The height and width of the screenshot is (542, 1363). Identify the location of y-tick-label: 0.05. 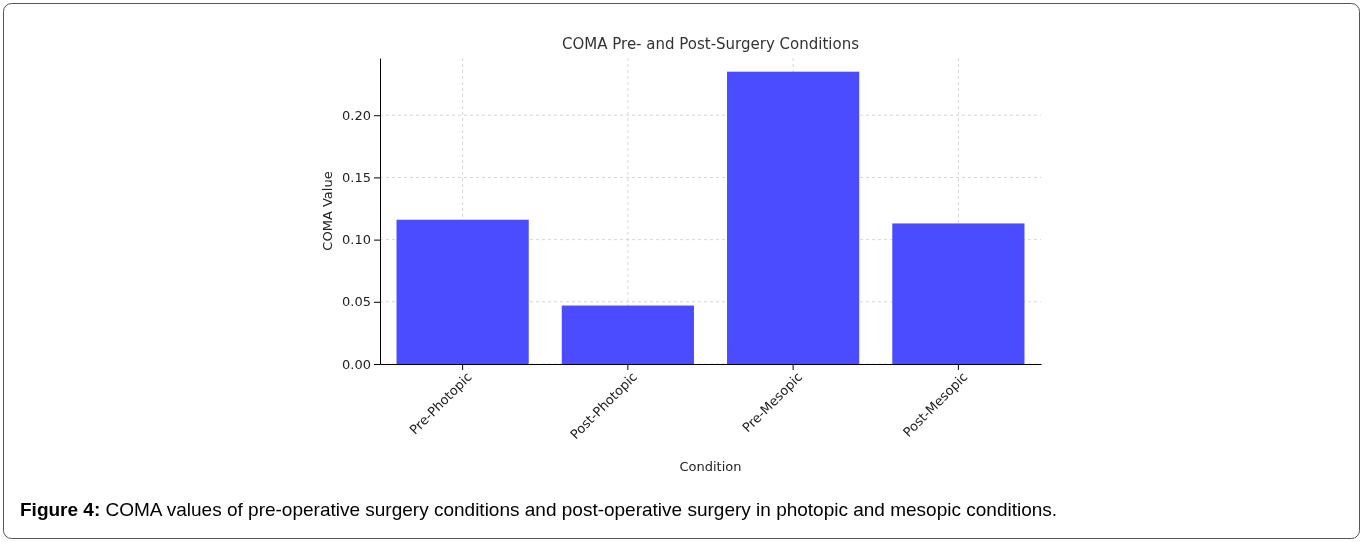
(356, 302).